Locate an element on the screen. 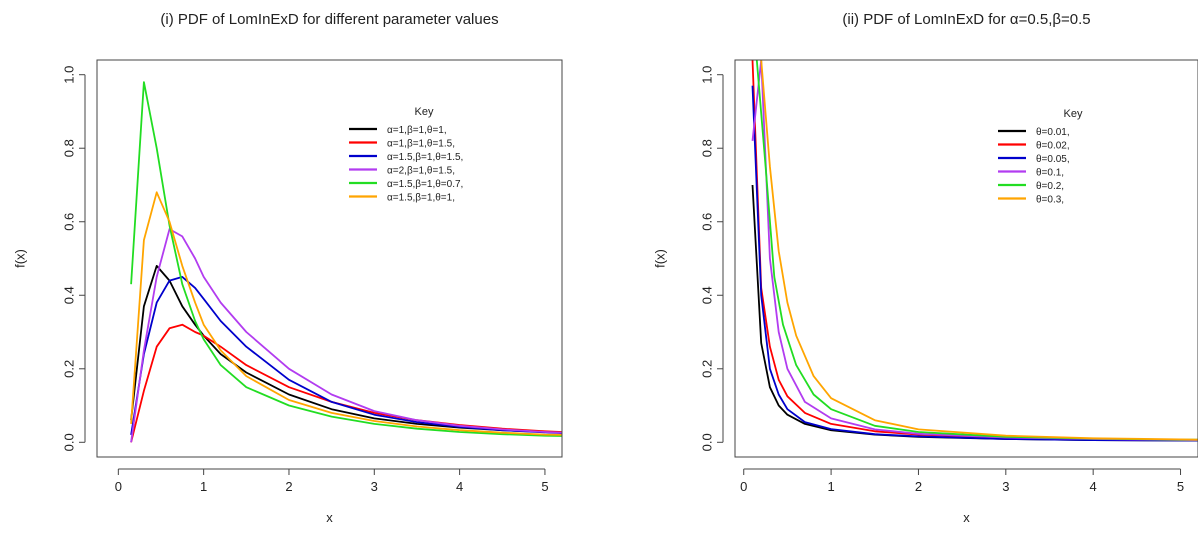 The width and height of the screenshot is (1198, 535). legend-entry-1: θ=0.01, is located at coordinates (1053, 132).